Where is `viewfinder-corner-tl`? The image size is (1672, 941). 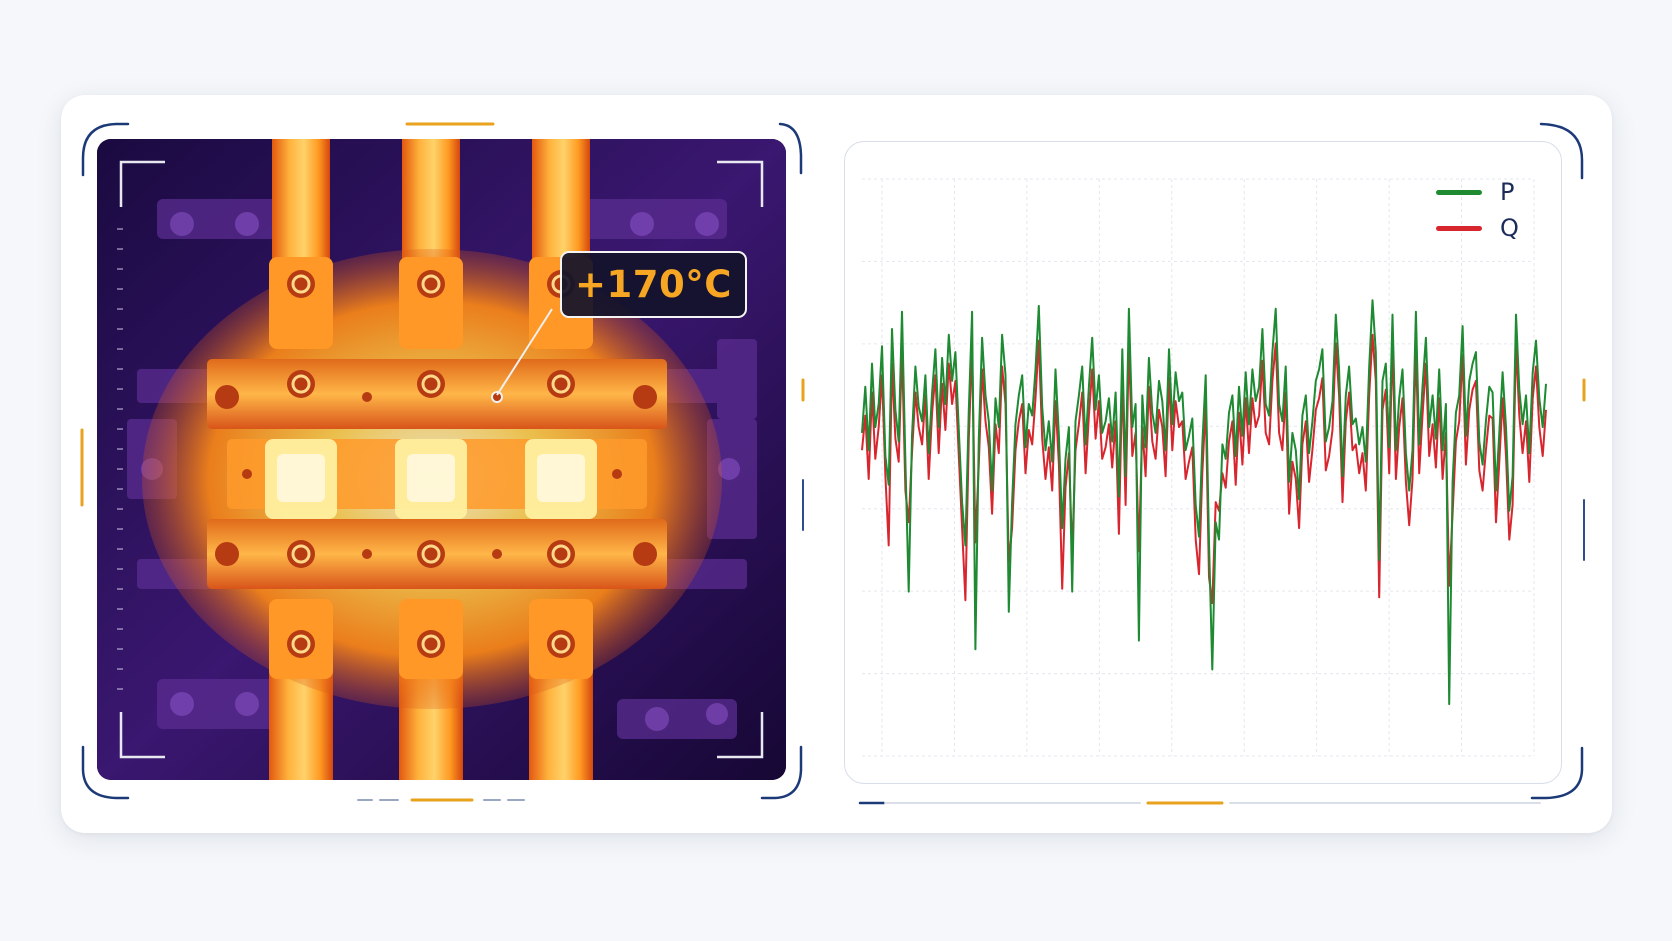 viewfinder-corner-tl is located at coordinates (142, 183).